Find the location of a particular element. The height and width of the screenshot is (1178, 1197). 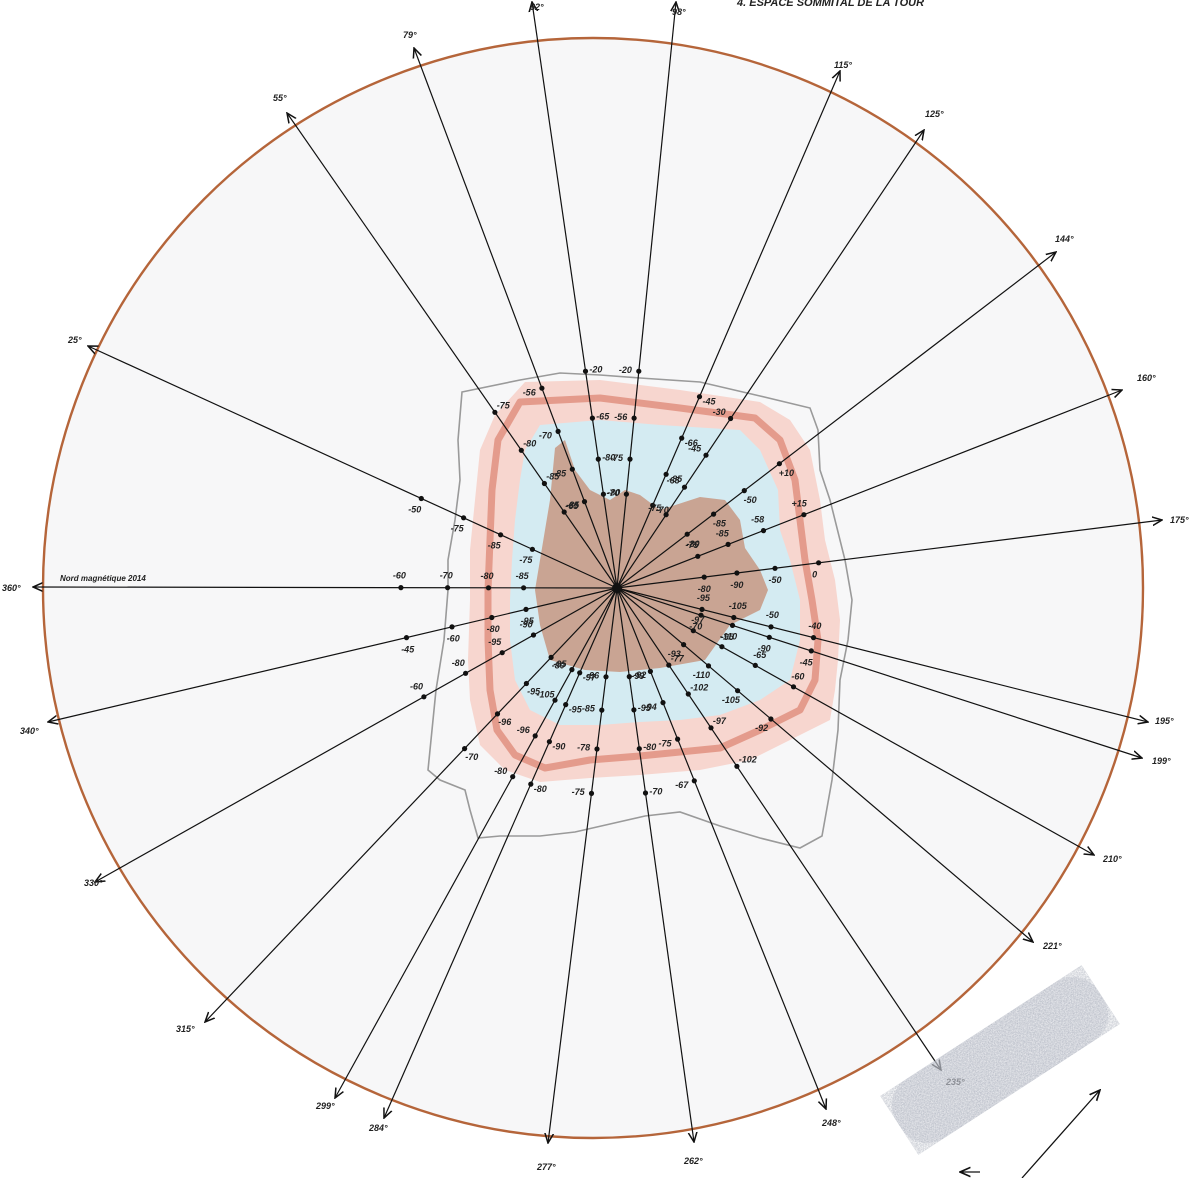

north-label: Nord magnétique 2014 is located at coordinates (103, 578).